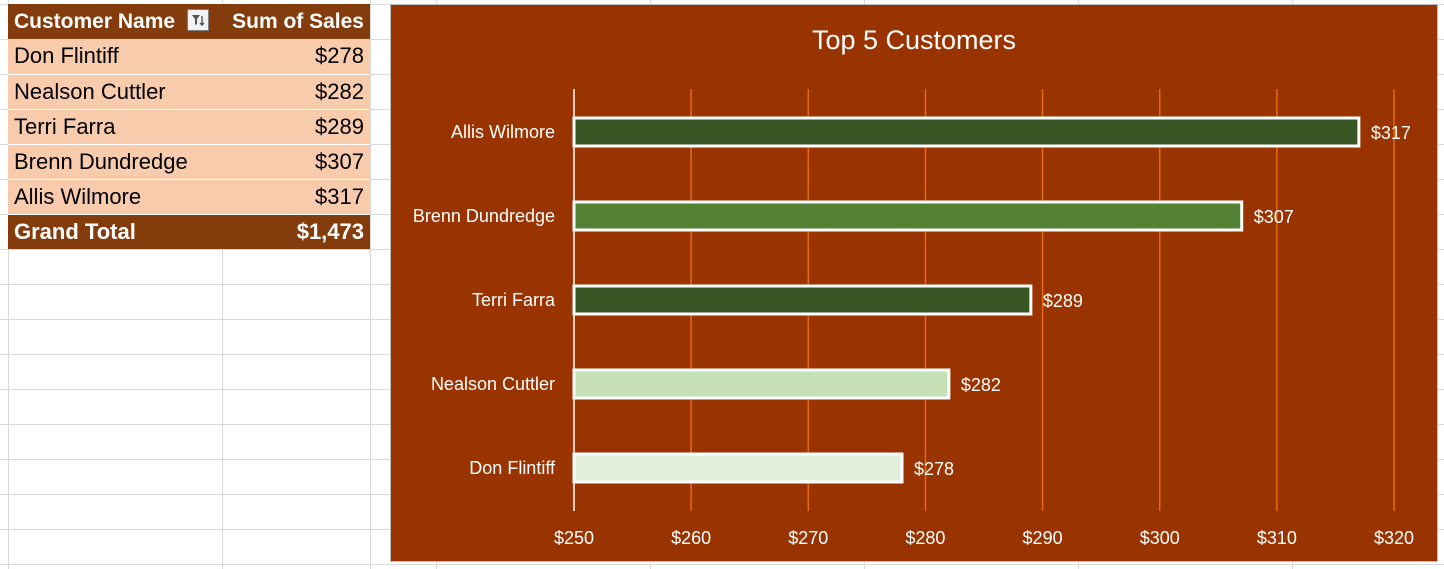  What do you see at coordinates (691, 538) in the screenshot?
I see `x-tick-label: $260` at bounding box center [691, 538].